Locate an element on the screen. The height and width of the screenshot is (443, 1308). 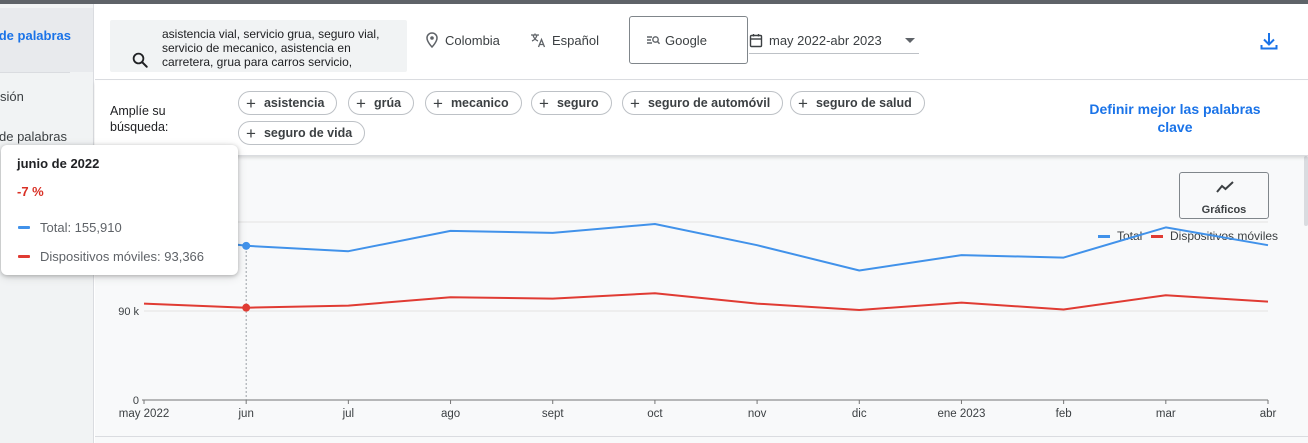
chip-grua: + grúa is located at coordinates (381, 103).